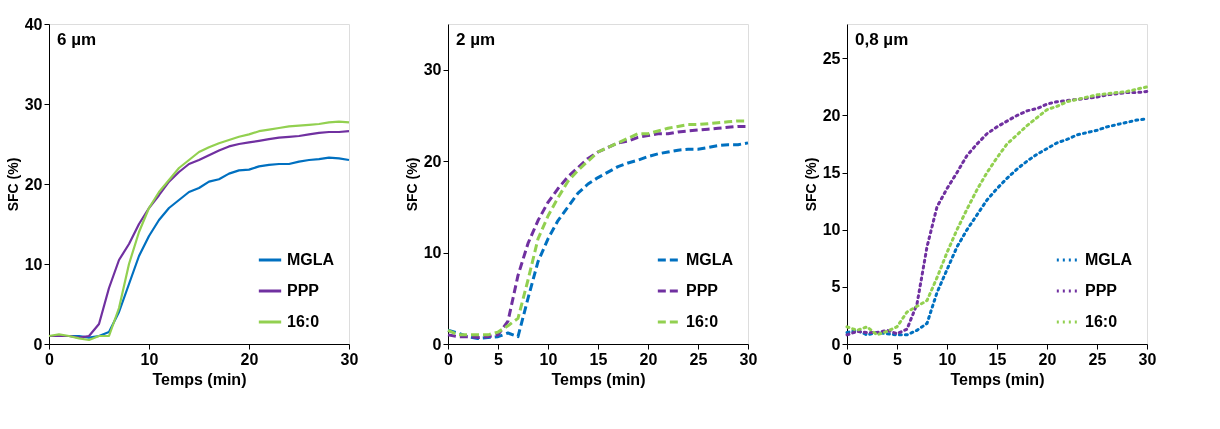 The width and height of the screenshot is (1220, 429). I want to click on chart-title: 2 µm, so click(476, 39).